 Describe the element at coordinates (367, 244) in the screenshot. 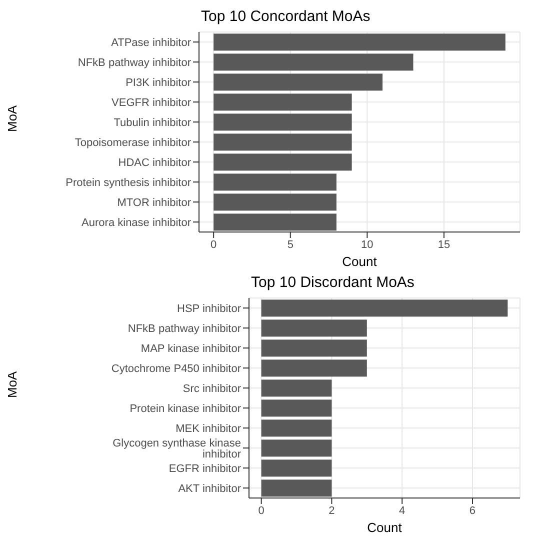

I see `x-tick-label: 10` at that location.